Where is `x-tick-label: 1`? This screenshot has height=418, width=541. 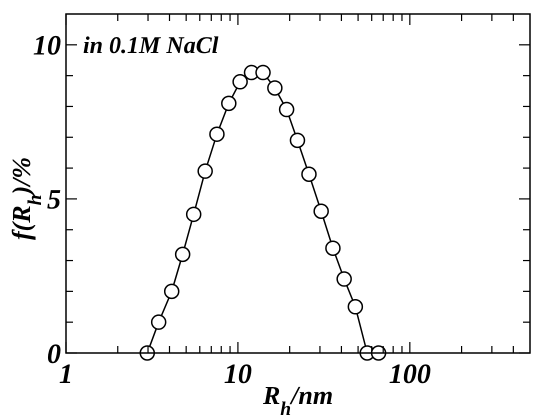
x-tick-label: 1 is located at coordinates (66, 374).